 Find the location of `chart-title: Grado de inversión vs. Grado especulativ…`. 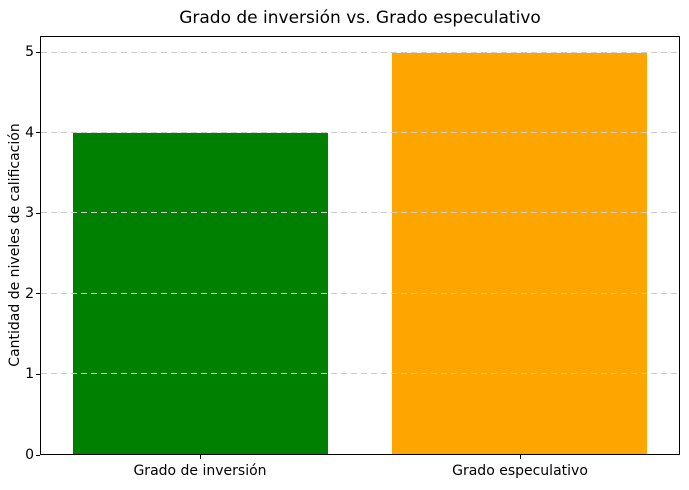

chart-title: Grado de inversión vs. Grado especulativ… is located at coordinates (360, 18).